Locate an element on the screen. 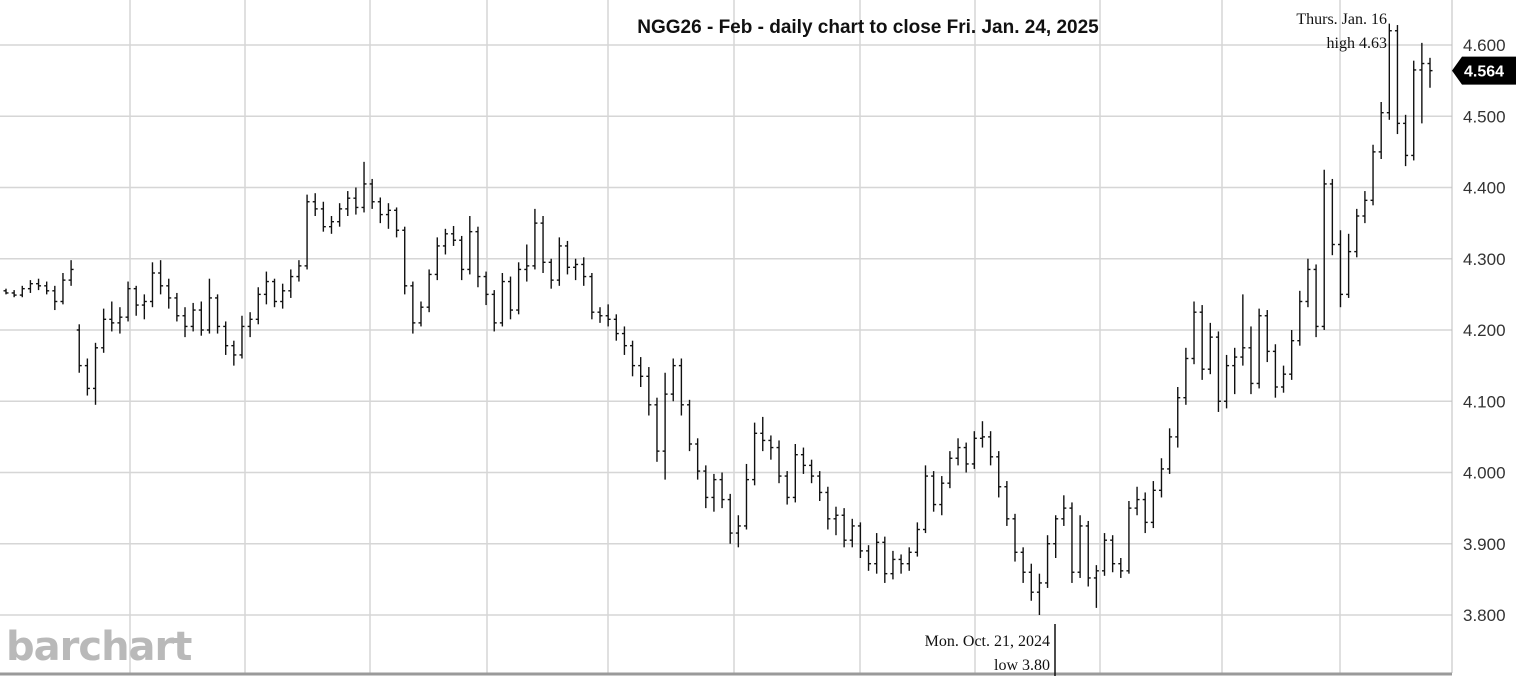 Image resolution: width=1517 pixels, height=677 pixels. high-annotation-value: high 4.63 is located at coordinates (1357, 43).